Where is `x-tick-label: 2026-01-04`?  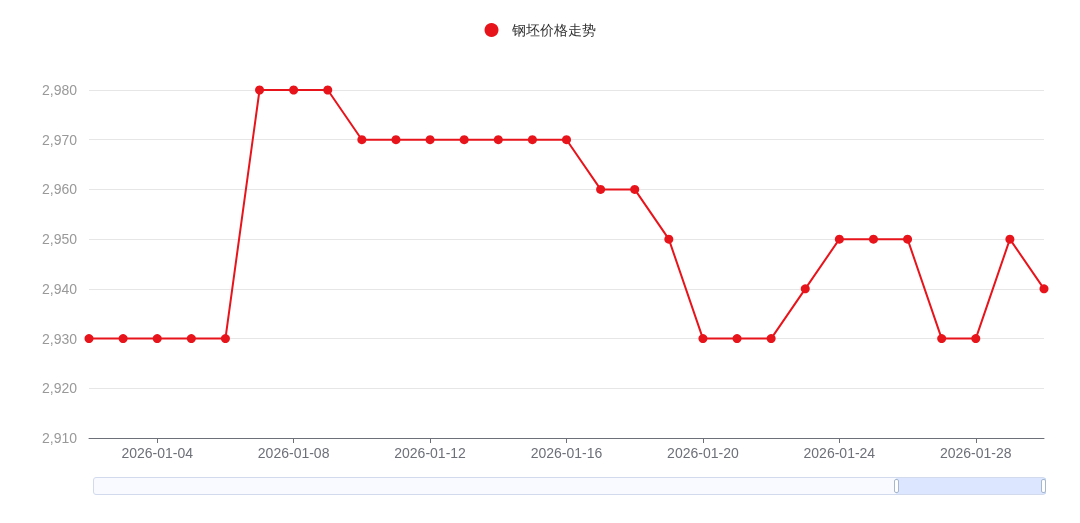 x-tick-label: 2026-01-04 is located at coordinates (157, 453).